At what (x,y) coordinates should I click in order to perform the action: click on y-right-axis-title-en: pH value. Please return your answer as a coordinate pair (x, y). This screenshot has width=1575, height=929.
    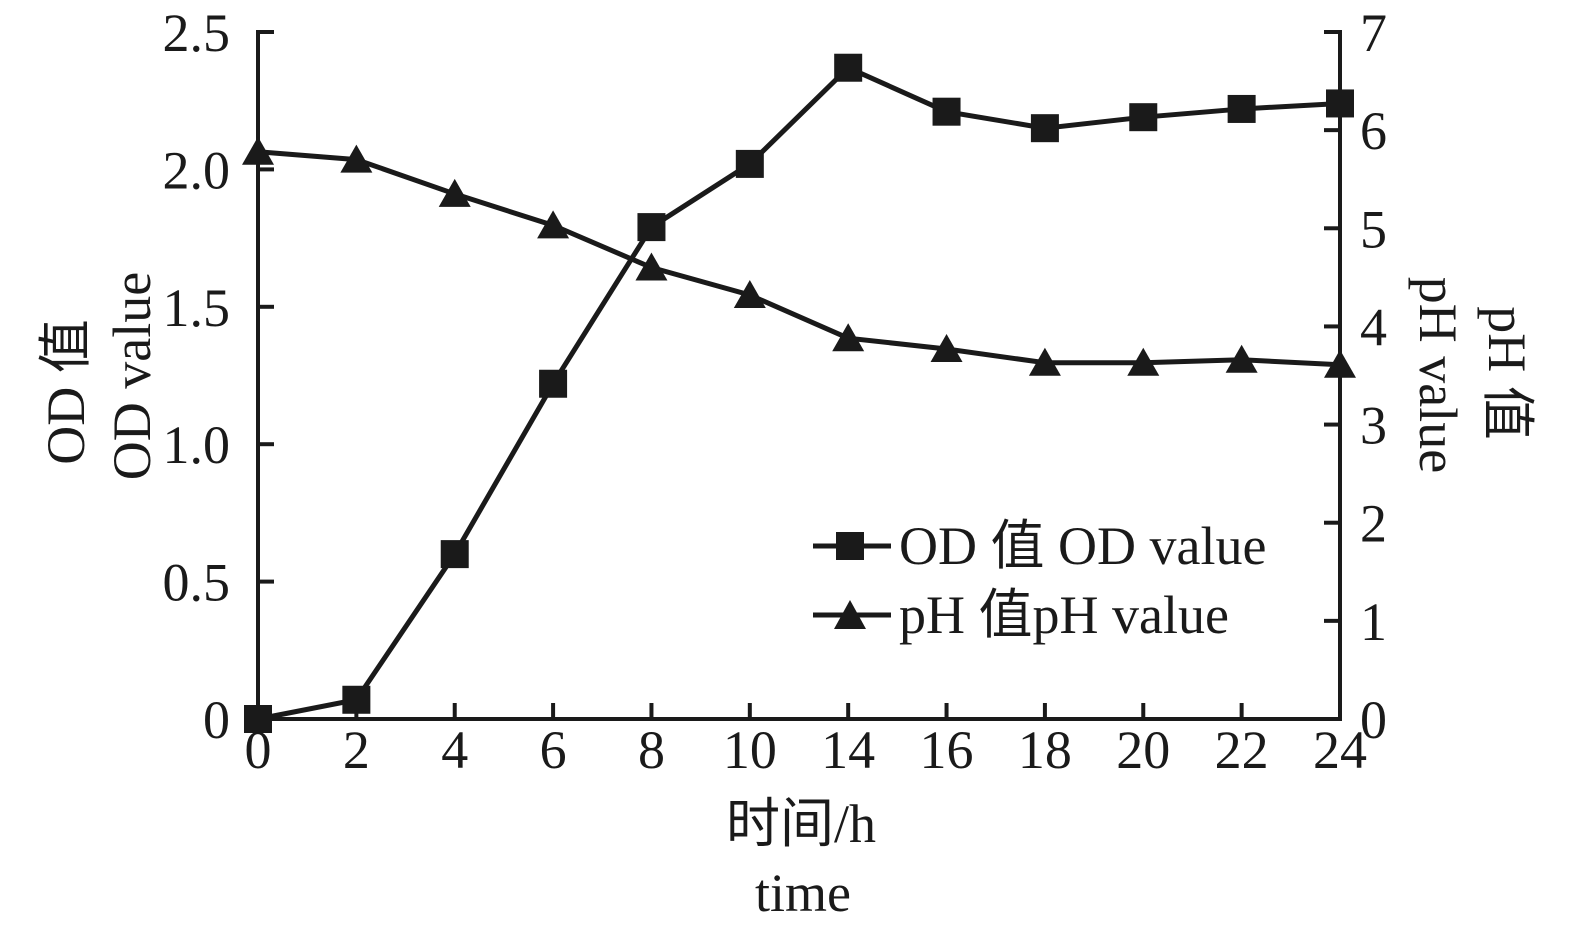
    Looking at the image, I should click on (1438, 375).